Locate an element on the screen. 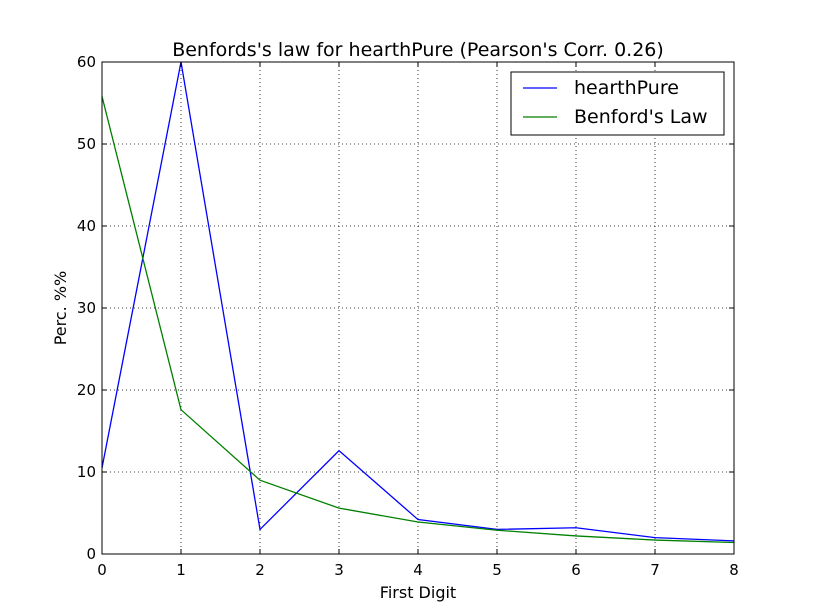  legend-label-benfords-law: Benford's Law is located at coordinates (641, 117).